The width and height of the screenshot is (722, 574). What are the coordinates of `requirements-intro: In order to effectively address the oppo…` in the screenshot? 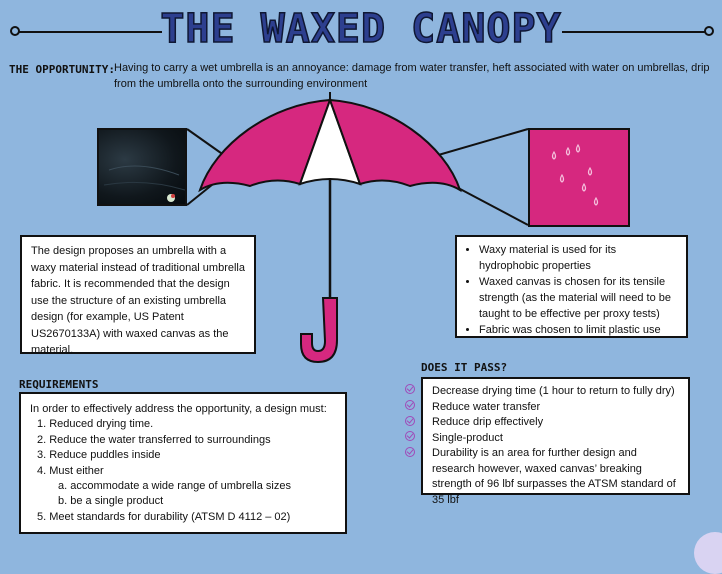 It's located at (178, 409).